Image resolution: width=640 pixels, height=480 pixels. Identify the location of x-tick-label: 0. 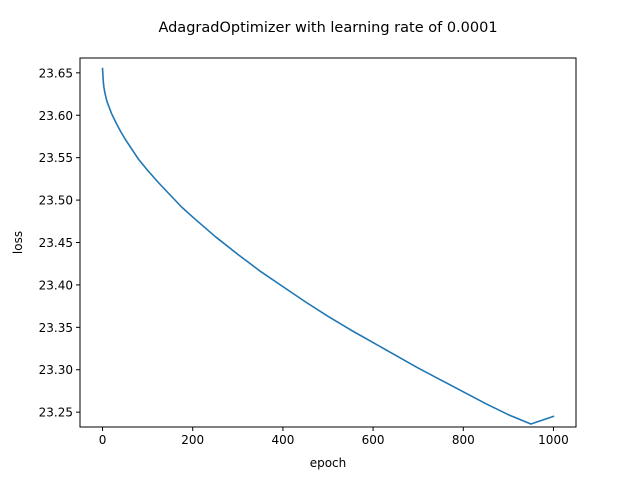
(103, 440).